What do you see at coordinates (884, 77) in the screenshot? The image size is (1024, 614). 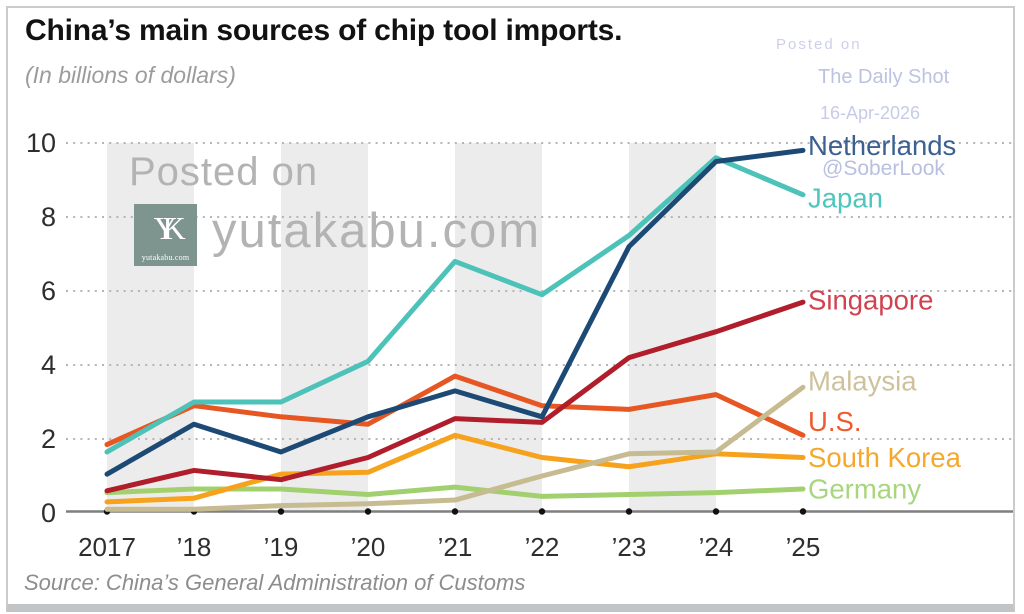 I see `watermark-tr-publication: The Daily Shot` at bounding box center [884, 77].